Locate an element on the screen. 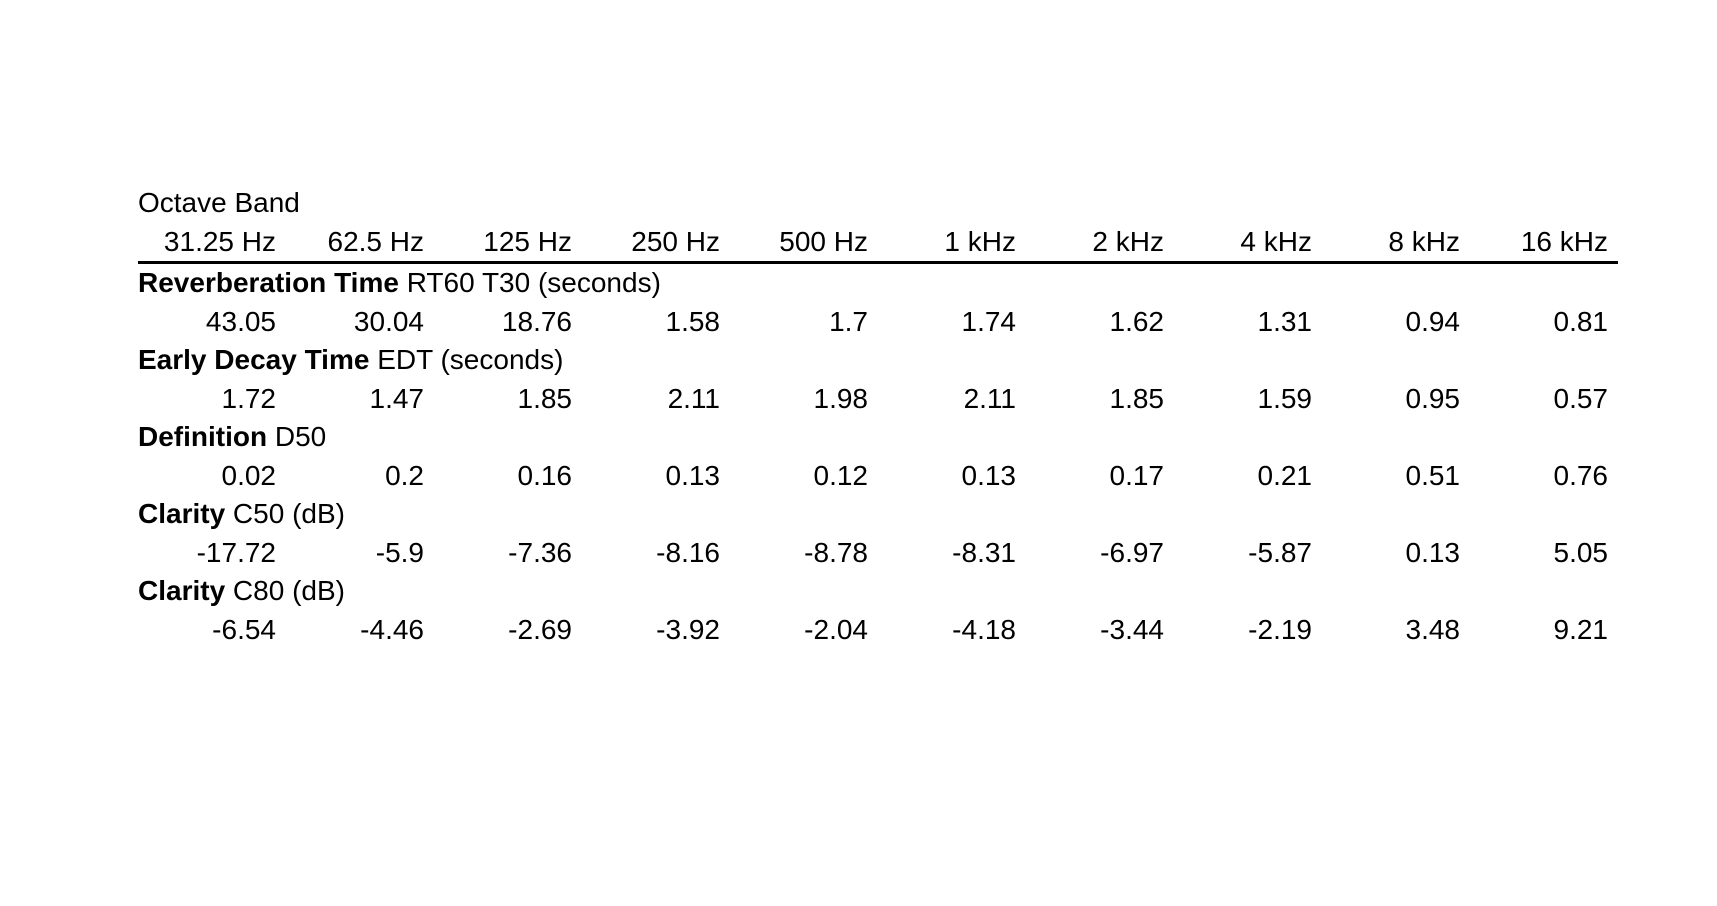  value-cell: -3.44 is located at coordinates (1132, 629).